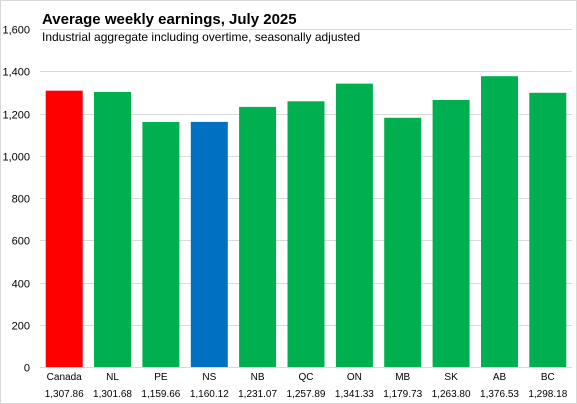  Describe the element at coordinates (21, 242) in the screenshot. I see `y-tick-label: 600` at that location.